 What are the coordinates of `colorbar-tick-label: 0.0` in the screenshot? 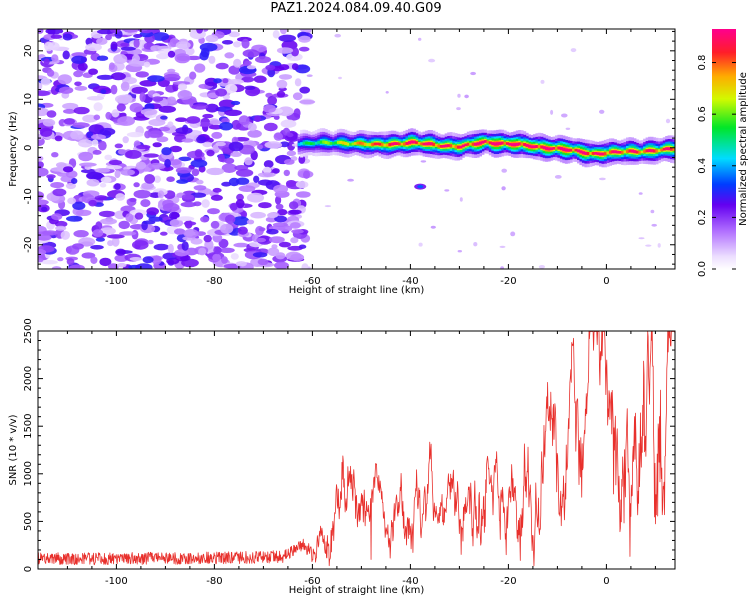 It's located at (702, 269).